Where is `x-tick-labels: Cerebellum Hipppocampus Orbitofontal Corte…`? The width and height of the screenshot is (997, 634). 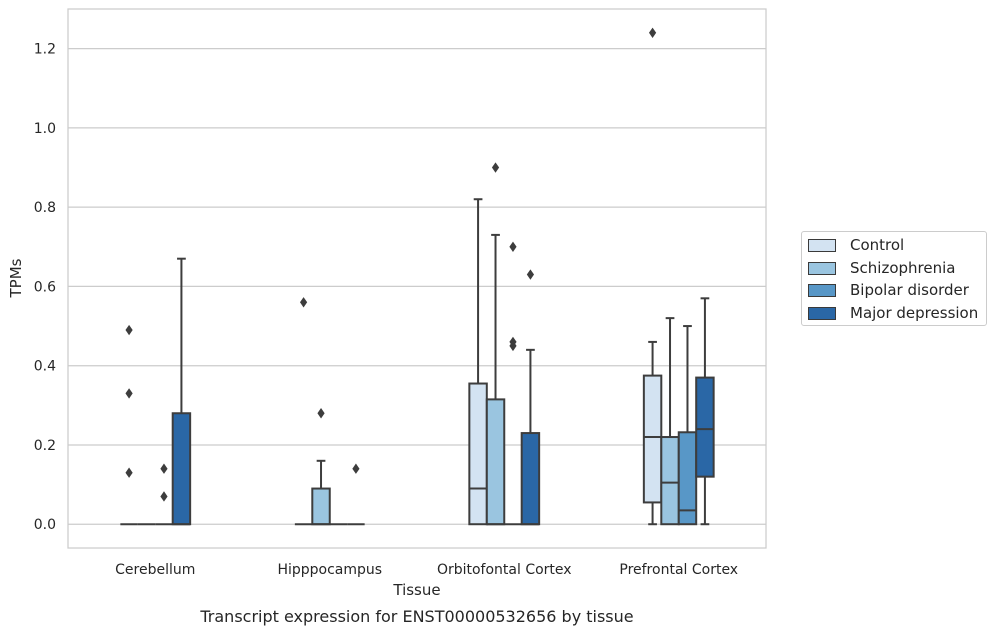
x-tick-labels: Cerebellum Hipppocampus Orbitofontal Corte… is located at coordinates (426, 570).